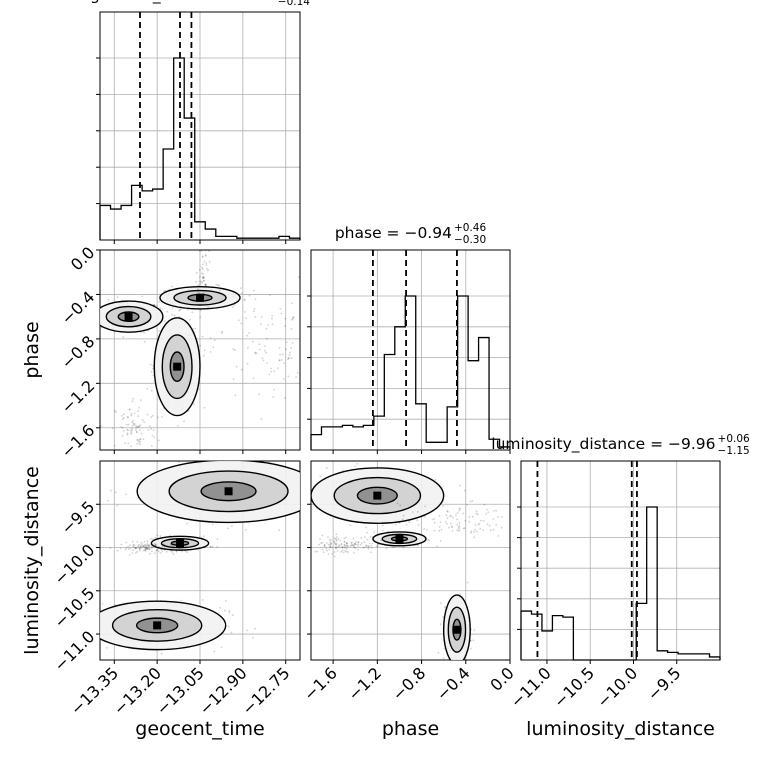 The image size is (760, 760). What do you see at coordinates (32, 560) in the screenshot?
I see `y-axis-label-luminosity_distance: luminosity_distance` at bounding box center [32, 560].